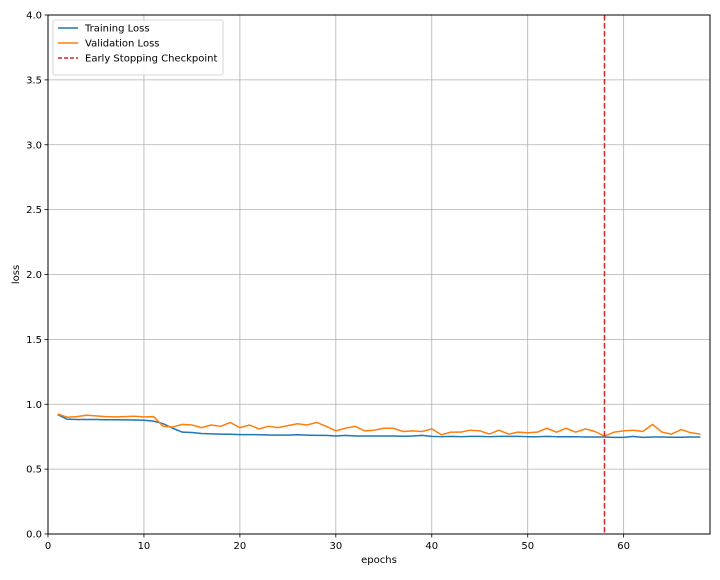 The height and width of the screenshot is (580, 720). I want to click on y-tick-label: 1.0, so click(34, 405).